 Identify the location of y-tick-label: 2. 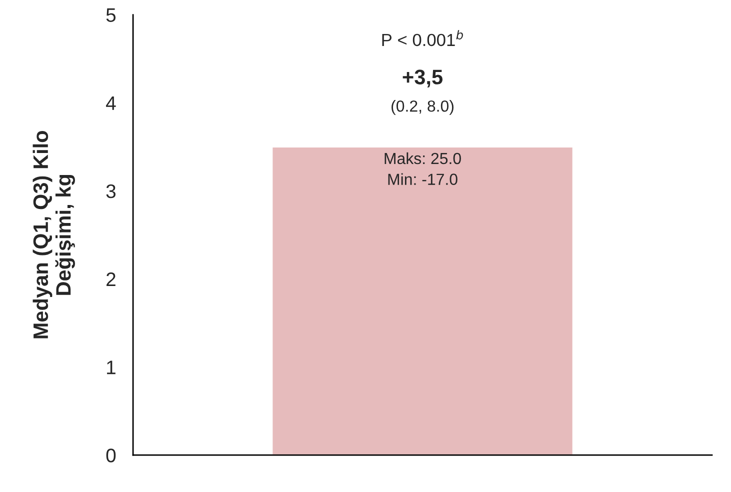
(111, 279).